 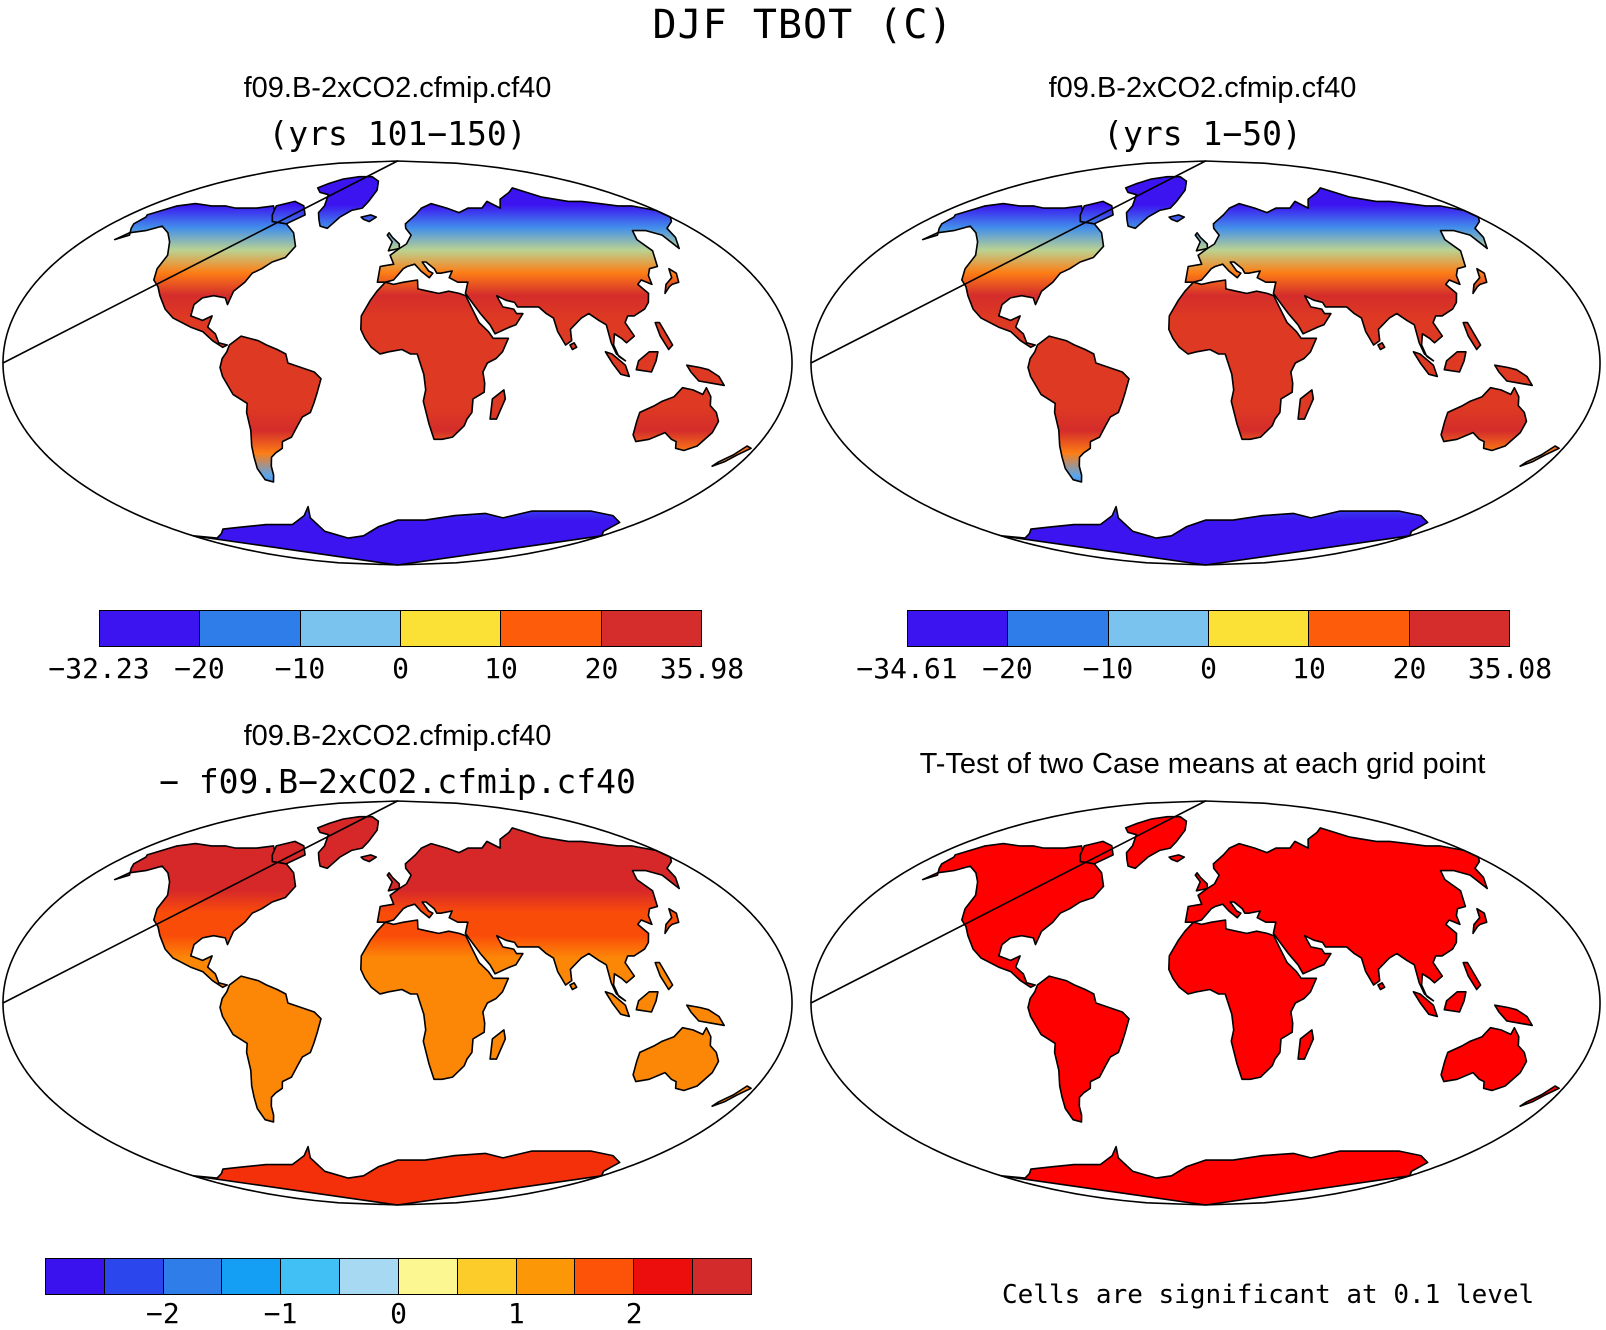 I want to click on panel-2-subtitle: (yrs 1−50), so click(x=1202, y=133).